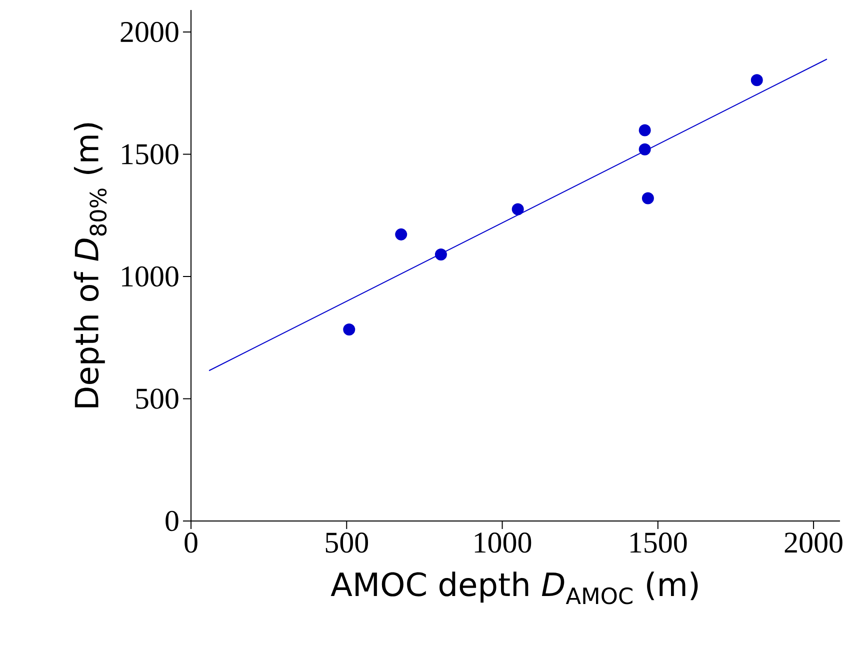  Describe the element at coordinates (658, 542) in the screenshot. I see `x-tick-label: 1500` at that location.